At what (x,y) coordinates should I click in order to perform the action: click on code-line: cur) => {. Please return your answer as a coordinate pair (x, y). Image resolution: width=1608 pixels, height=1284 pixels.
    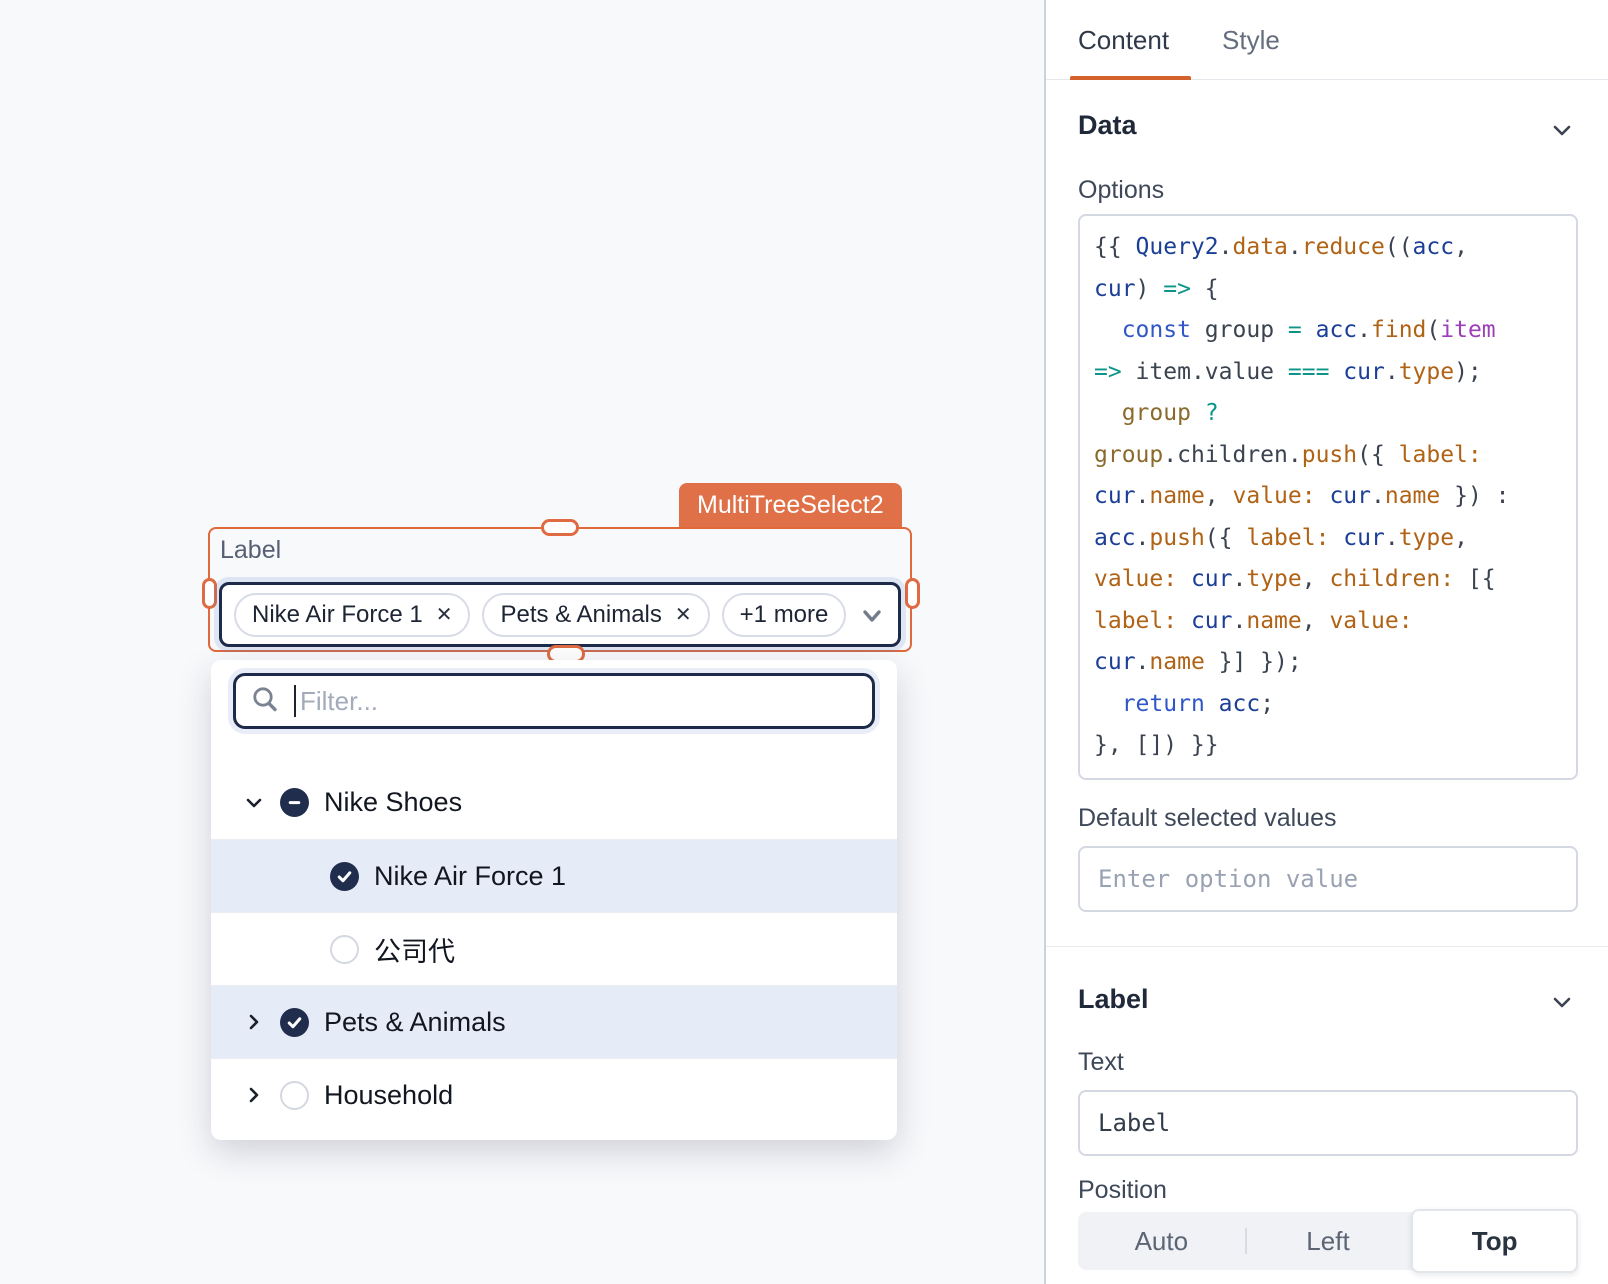
    Looking at the image, I should click on (1156, 288).